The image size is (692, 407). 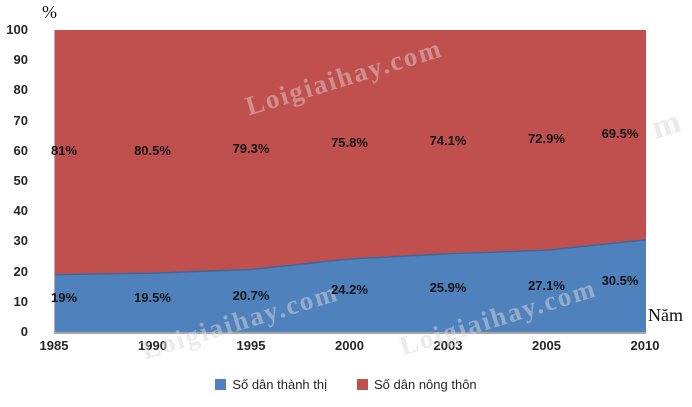 I want to click on legend-item-rural: Số dân nông thôn, so click(x=417, y=384).